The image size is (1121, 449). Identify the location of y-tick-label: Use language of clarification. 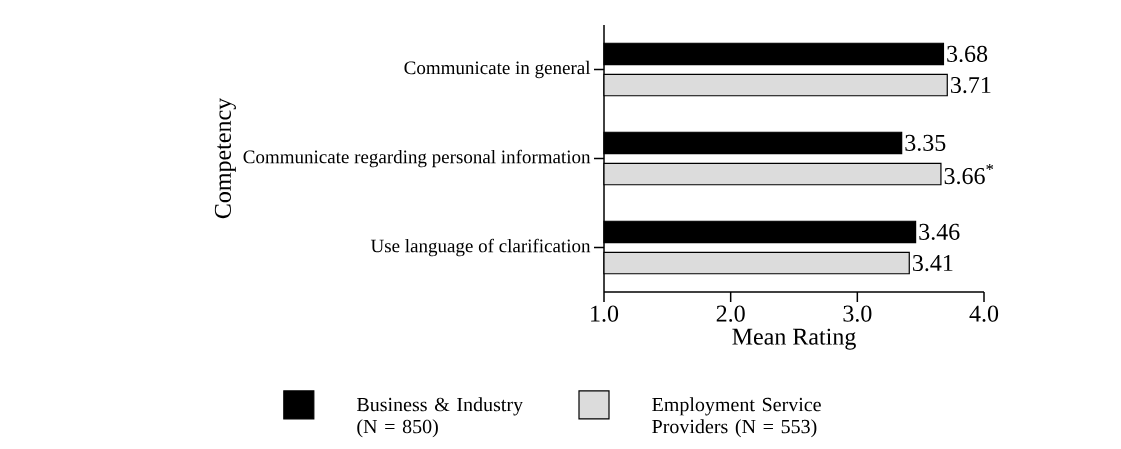
(480, 247).